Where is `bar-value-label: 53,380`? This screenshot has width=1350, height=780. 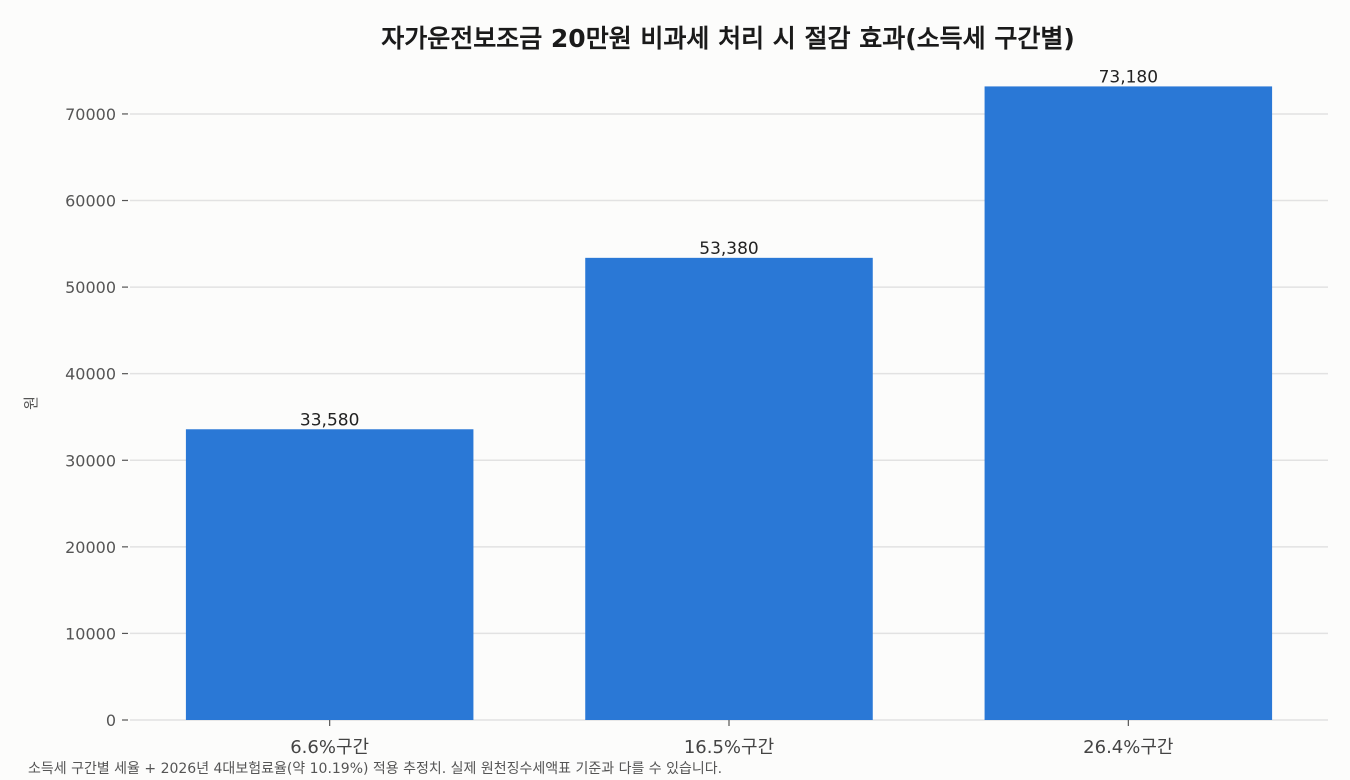
bar-value-label: 53,380 is located at coordinates (728, 249).